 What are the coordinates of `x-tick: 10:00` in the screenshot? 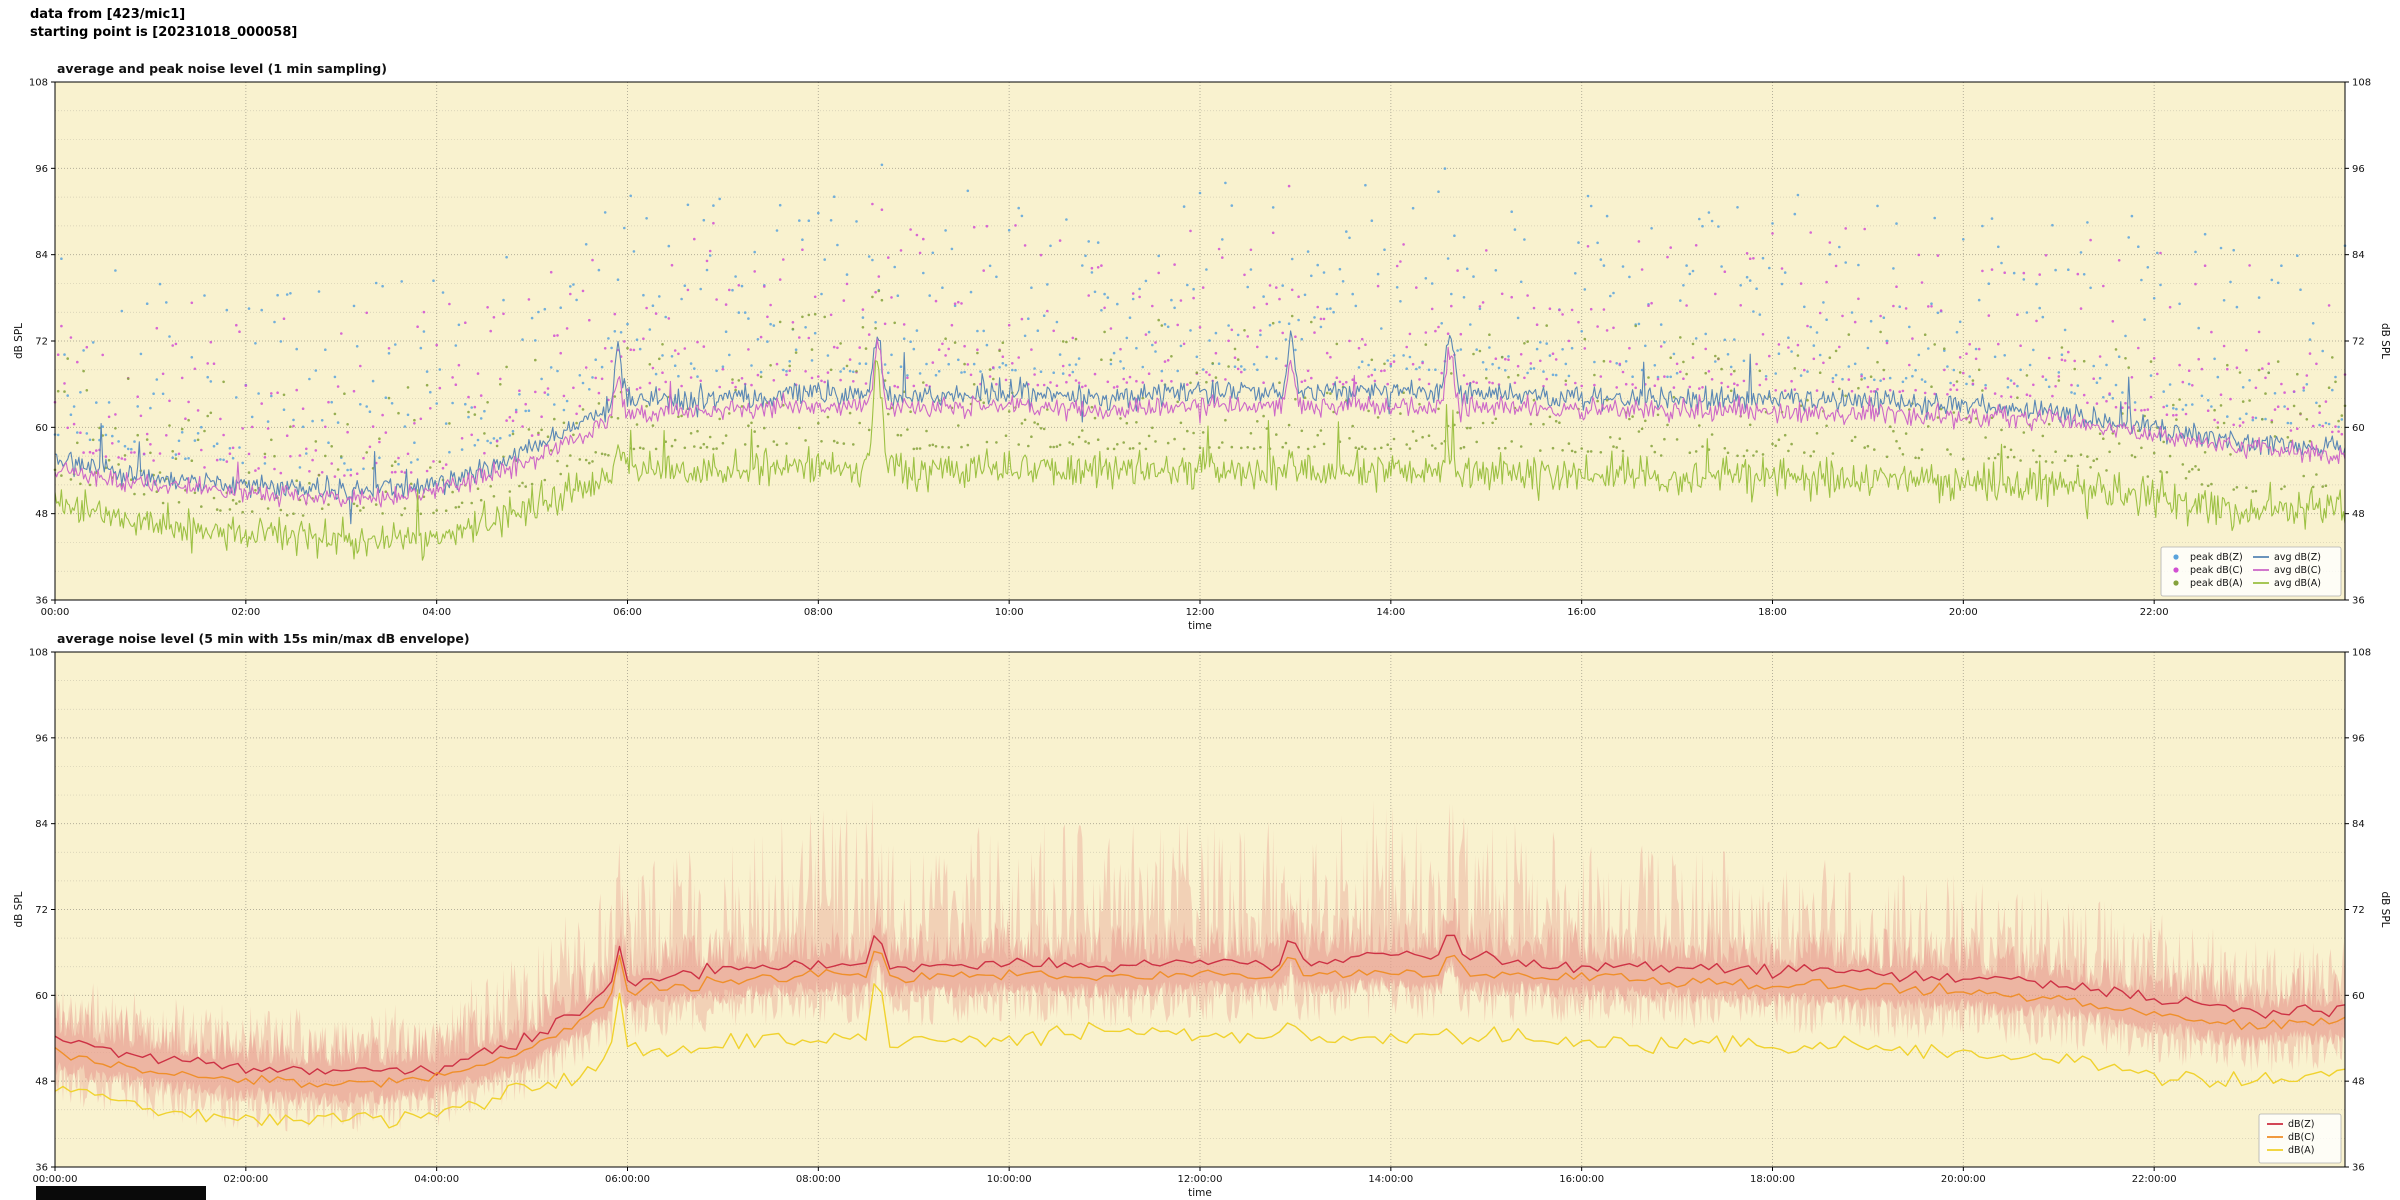 It's located at (1009, 612).